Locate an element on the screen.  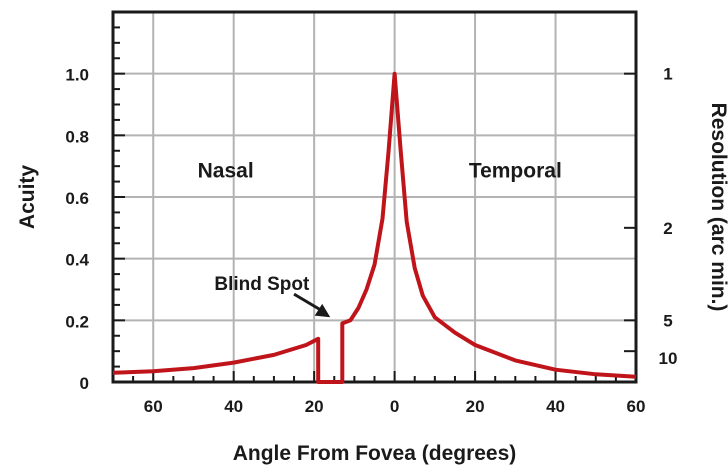
y2-tick-label-1: 2 is located at coordinates (667, 228).